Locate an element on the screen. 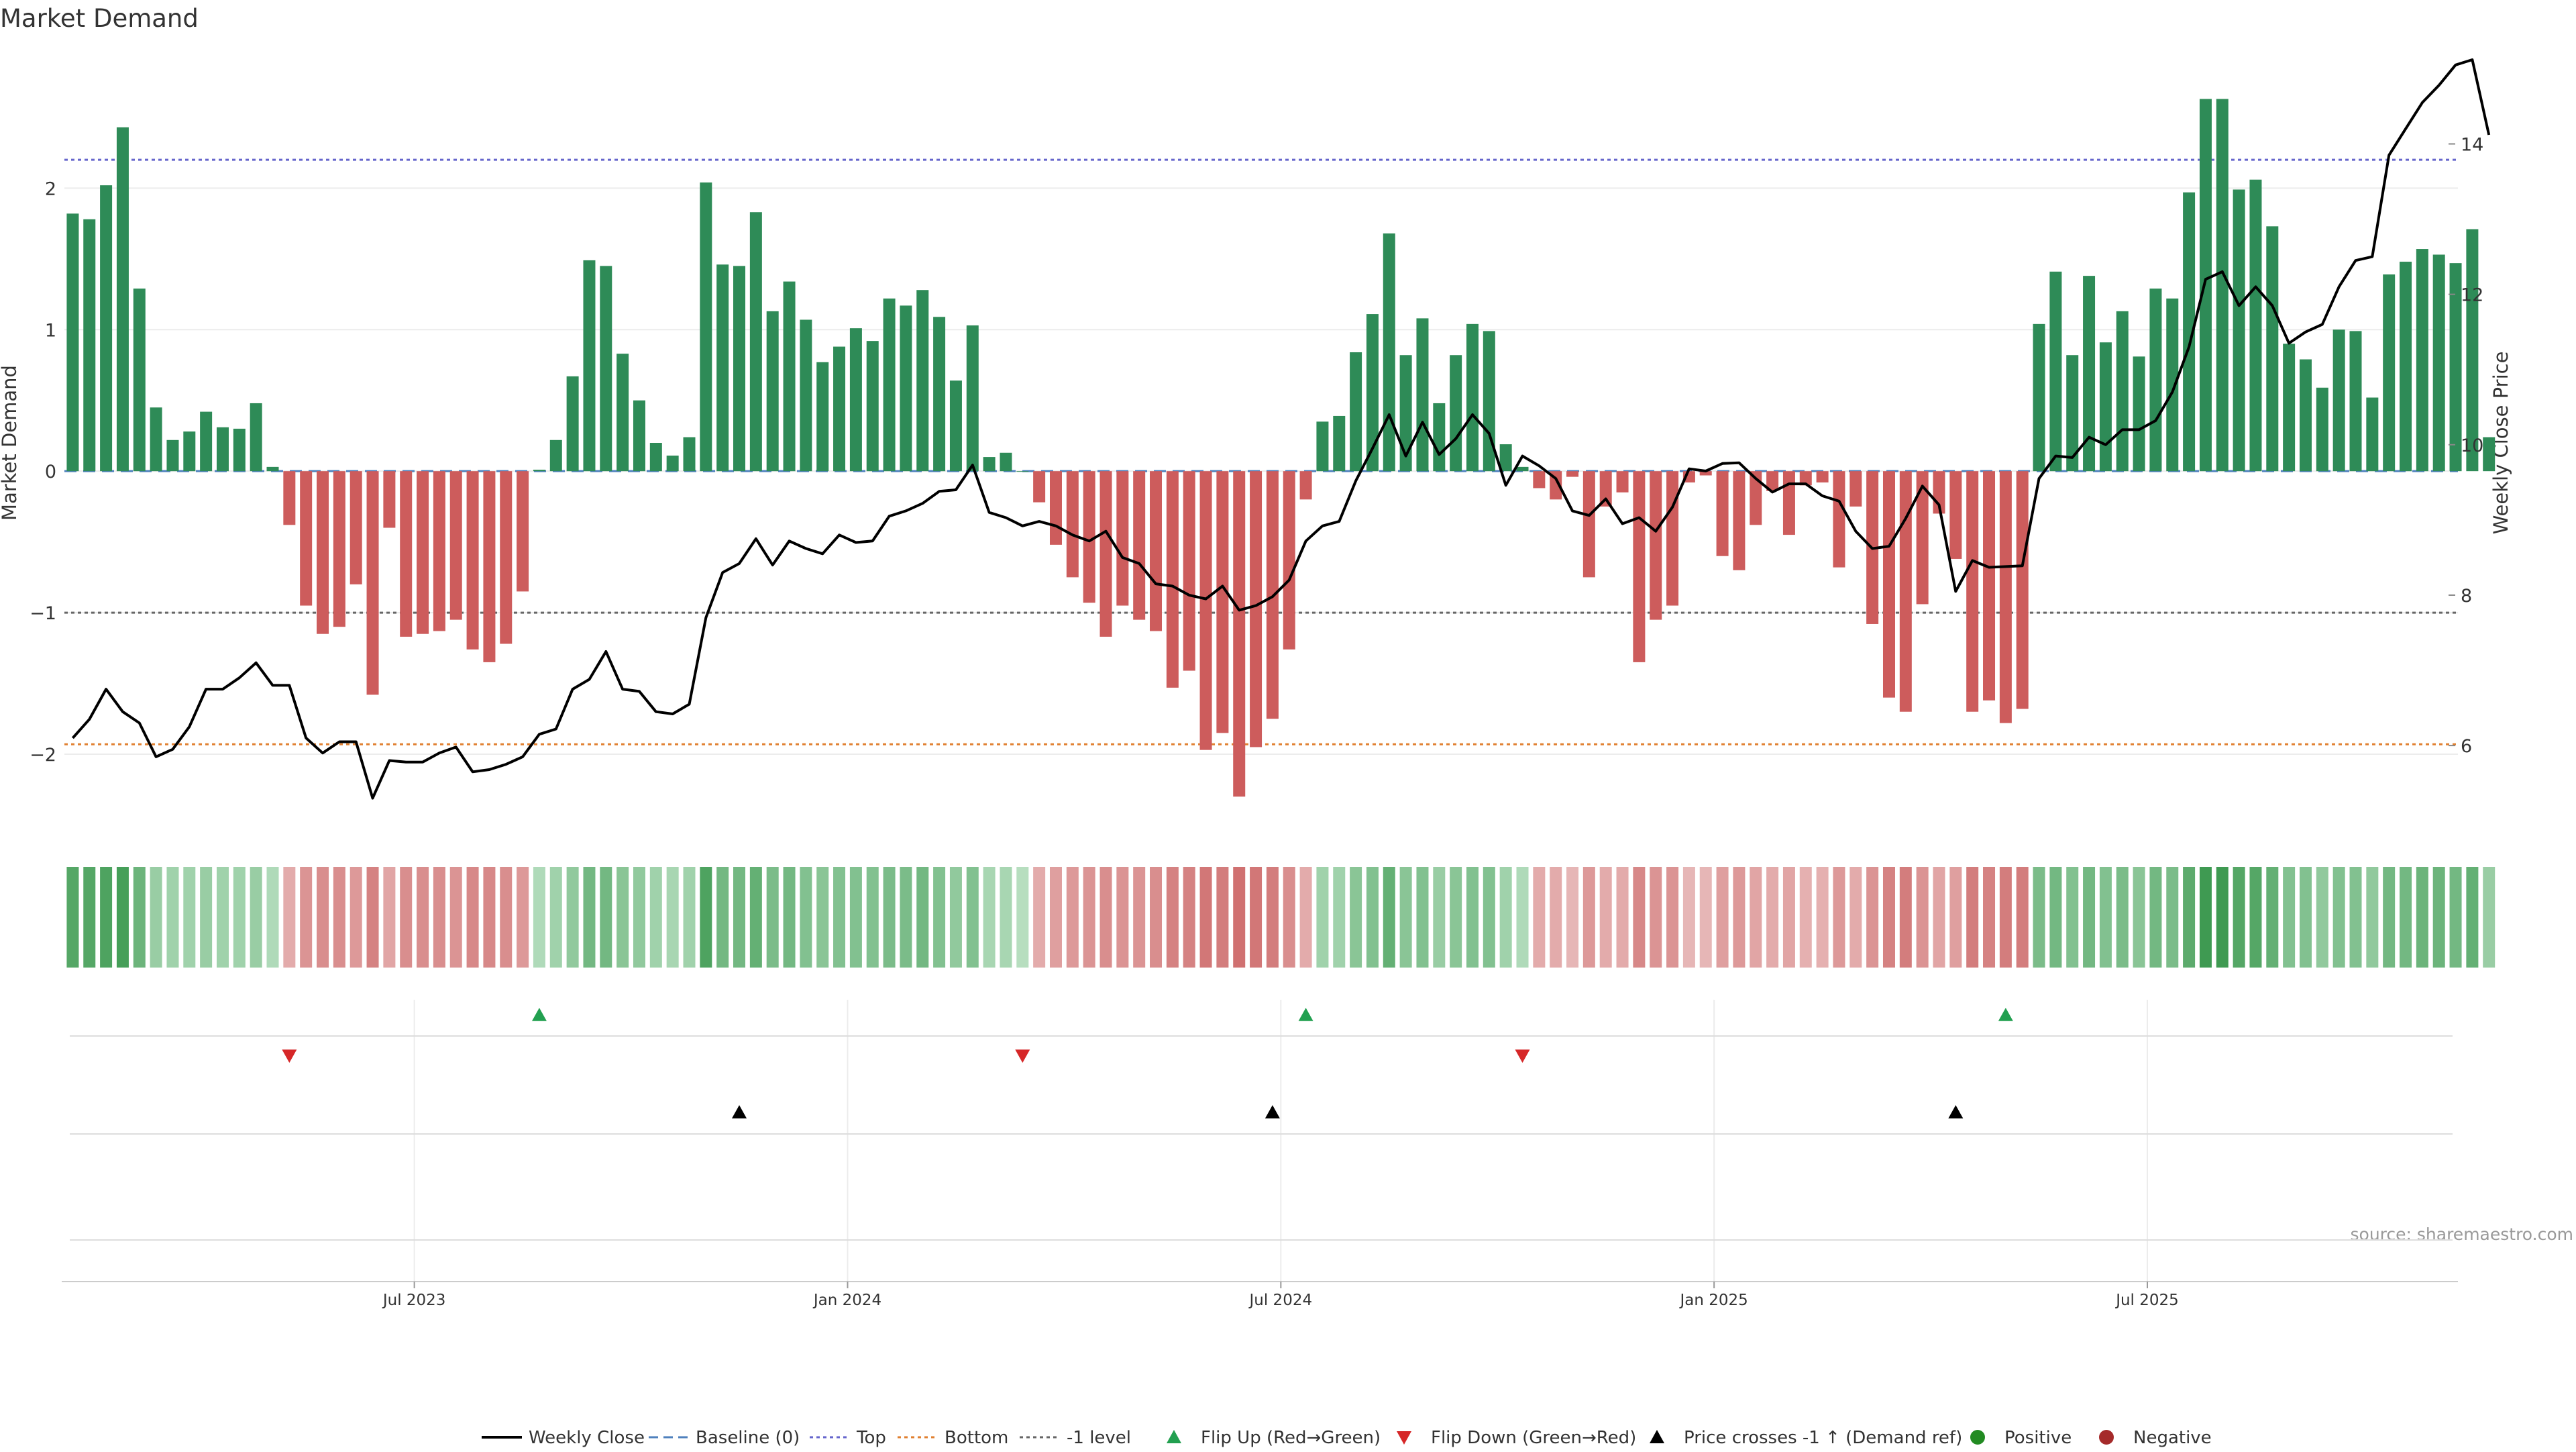  legend-label: Flip Down (Green→Red) is located at coordinates (1533, 1438).